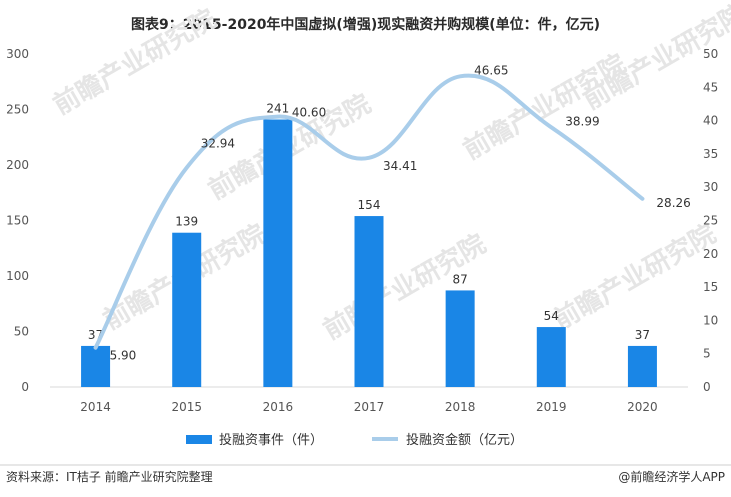 This screenshot has height=497, width=731. I want to click on bar-value-label: 139, so click(186, 222).